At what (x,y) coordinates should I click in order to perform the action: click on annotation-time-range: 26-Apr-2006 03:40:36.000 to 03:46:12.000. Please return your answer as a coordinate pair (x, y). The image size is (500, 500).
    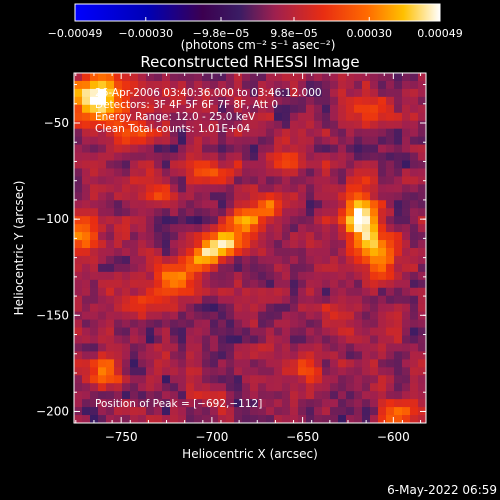
    Looking at the image, I should click on (208, 93).